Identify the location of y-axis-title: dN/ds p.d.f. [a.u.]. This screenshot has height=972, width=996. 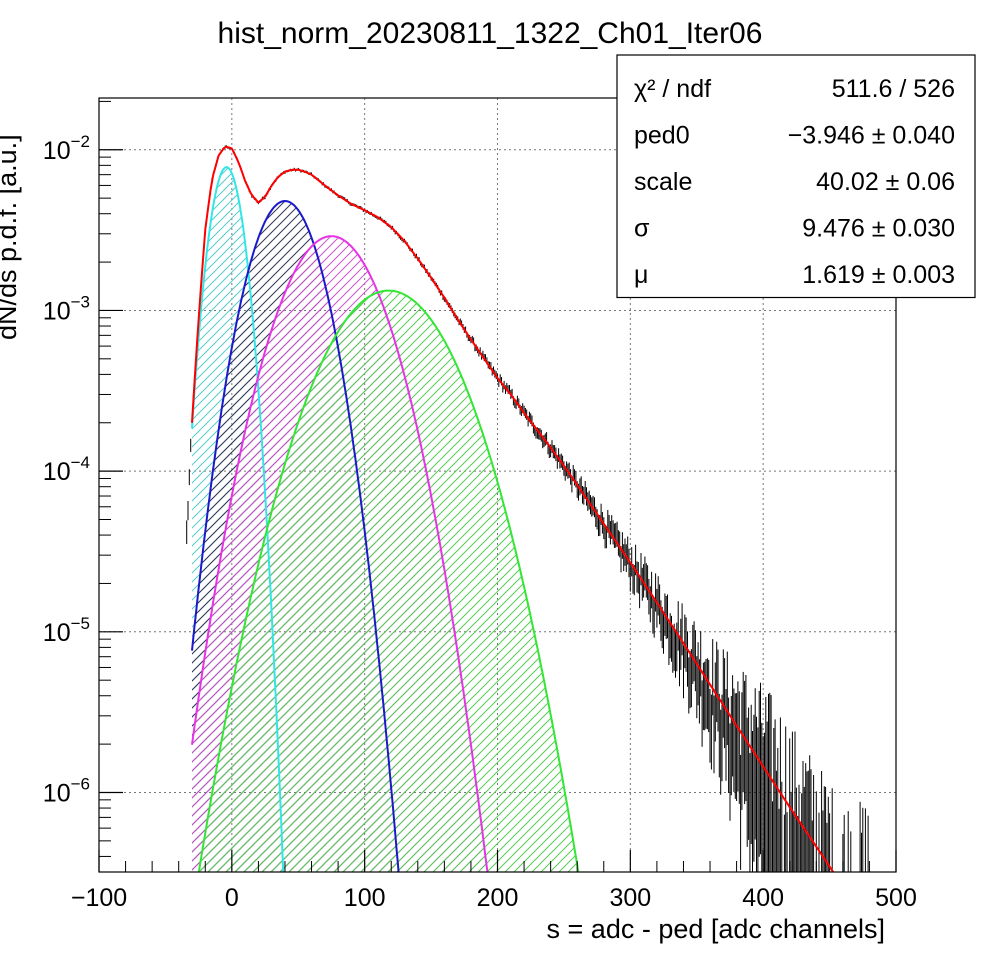
(11, 237).